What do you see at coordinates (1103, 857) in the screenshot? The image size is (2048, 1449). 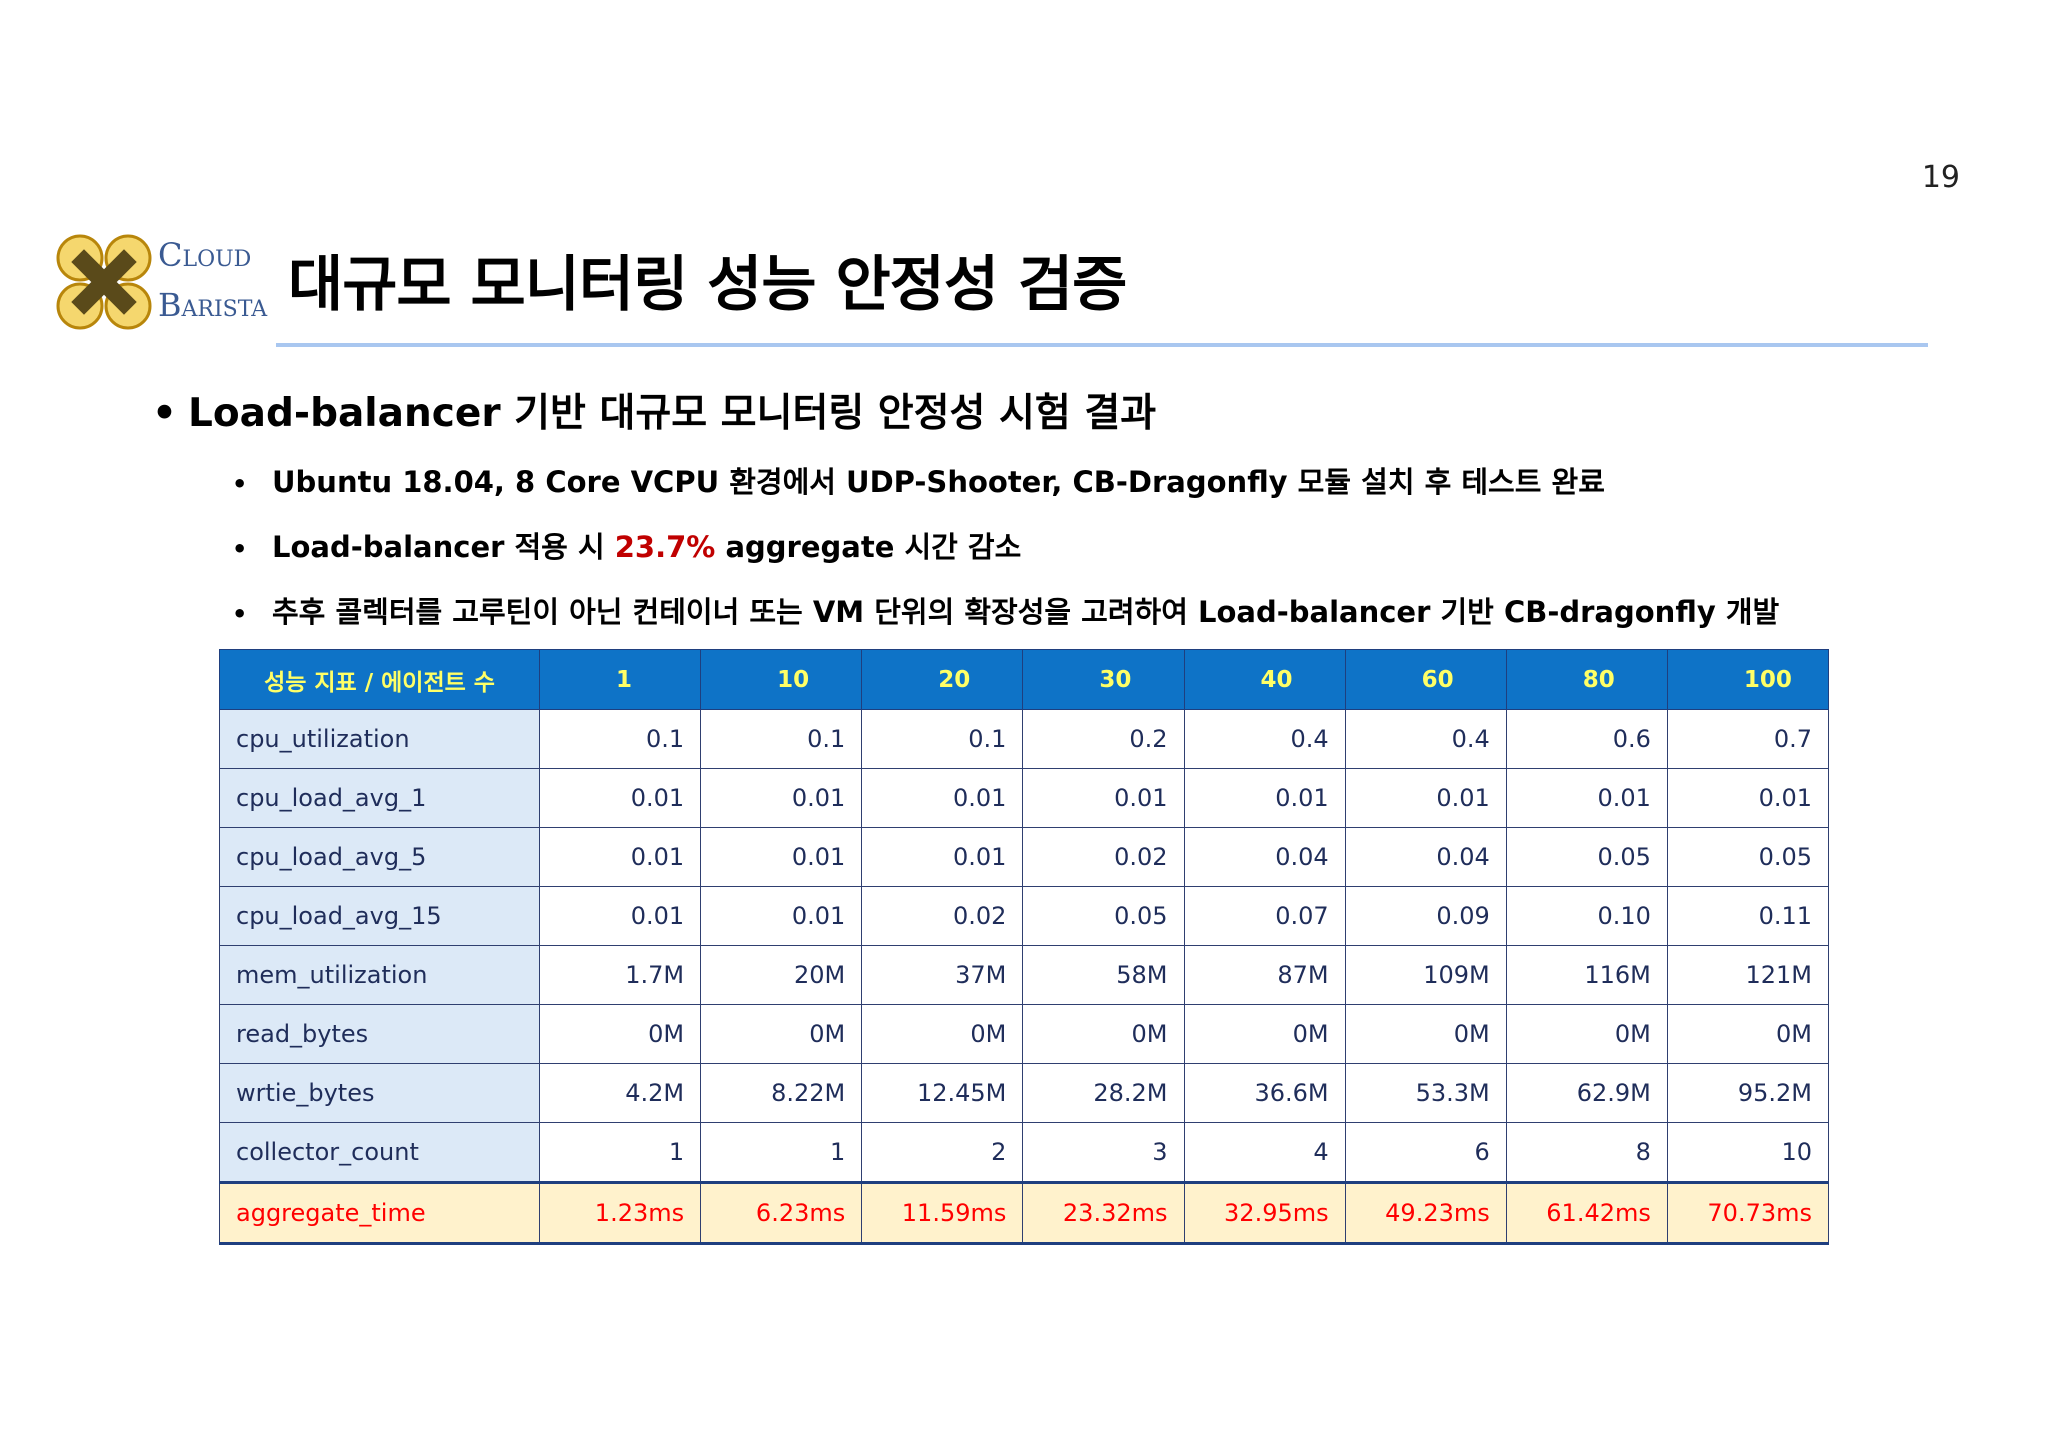 I see `metric-value-cell: 0.02` at bounding box center [1103, 857].